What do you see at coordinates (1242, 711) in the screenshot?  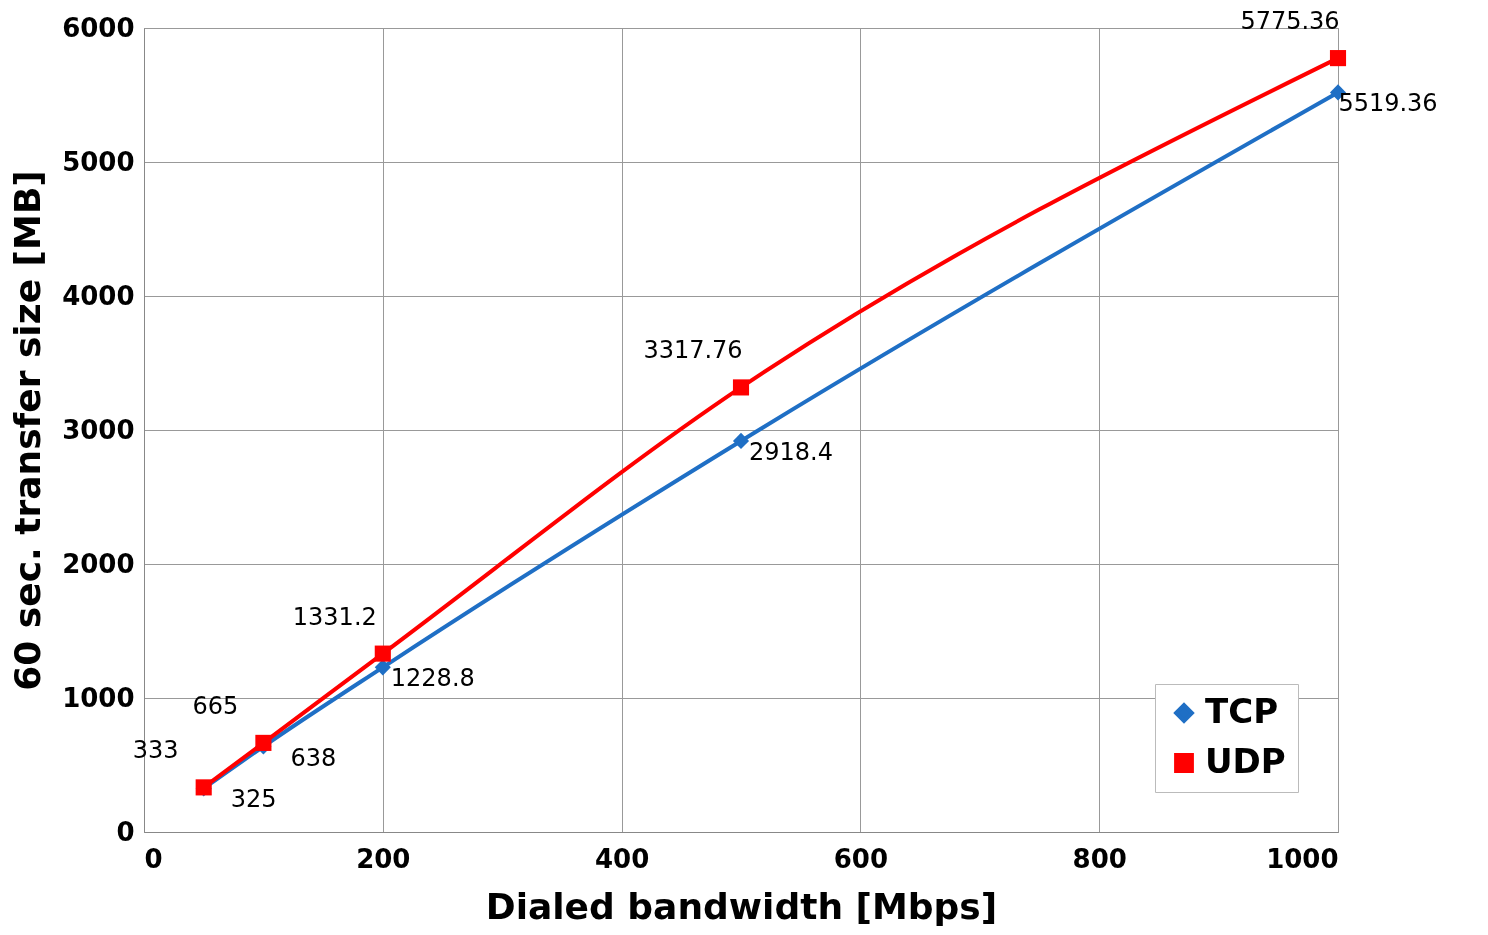 I see `legend-label: TCP` at bounding box center [1242, 711].